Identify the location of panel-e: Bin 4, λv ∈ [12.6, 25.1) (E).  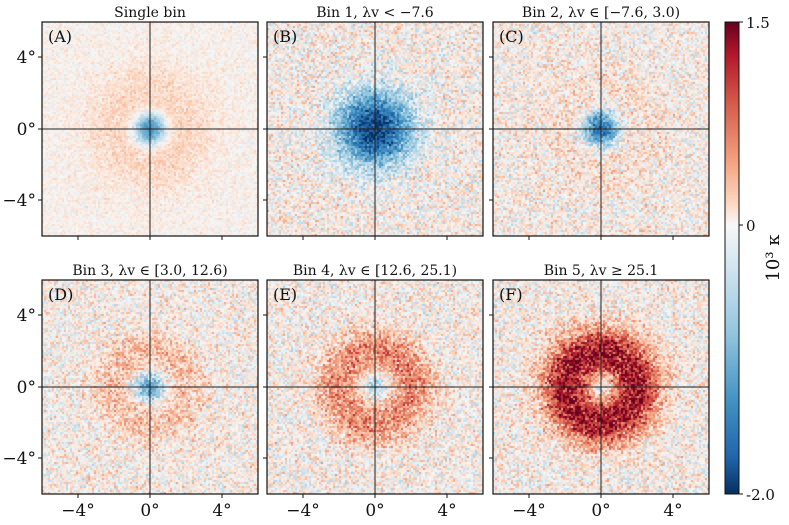
(375, 379).